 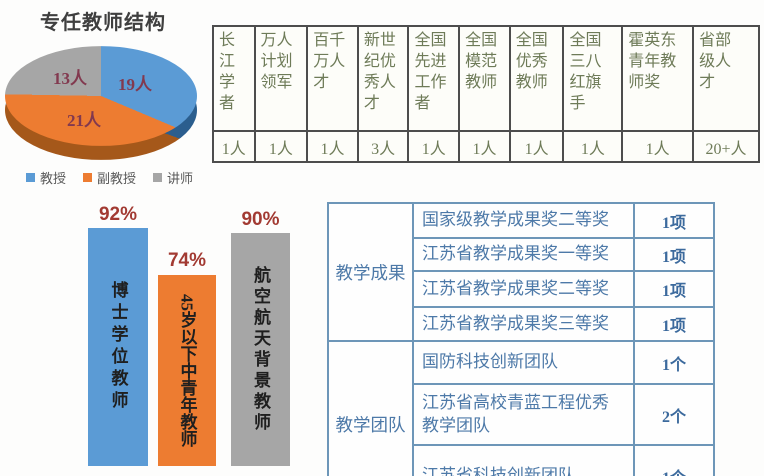 What do you see at coordinates (70, 78) in the screenshot?
I see `pie-label-lecturer: 13人` at bounding box center [70, 78].